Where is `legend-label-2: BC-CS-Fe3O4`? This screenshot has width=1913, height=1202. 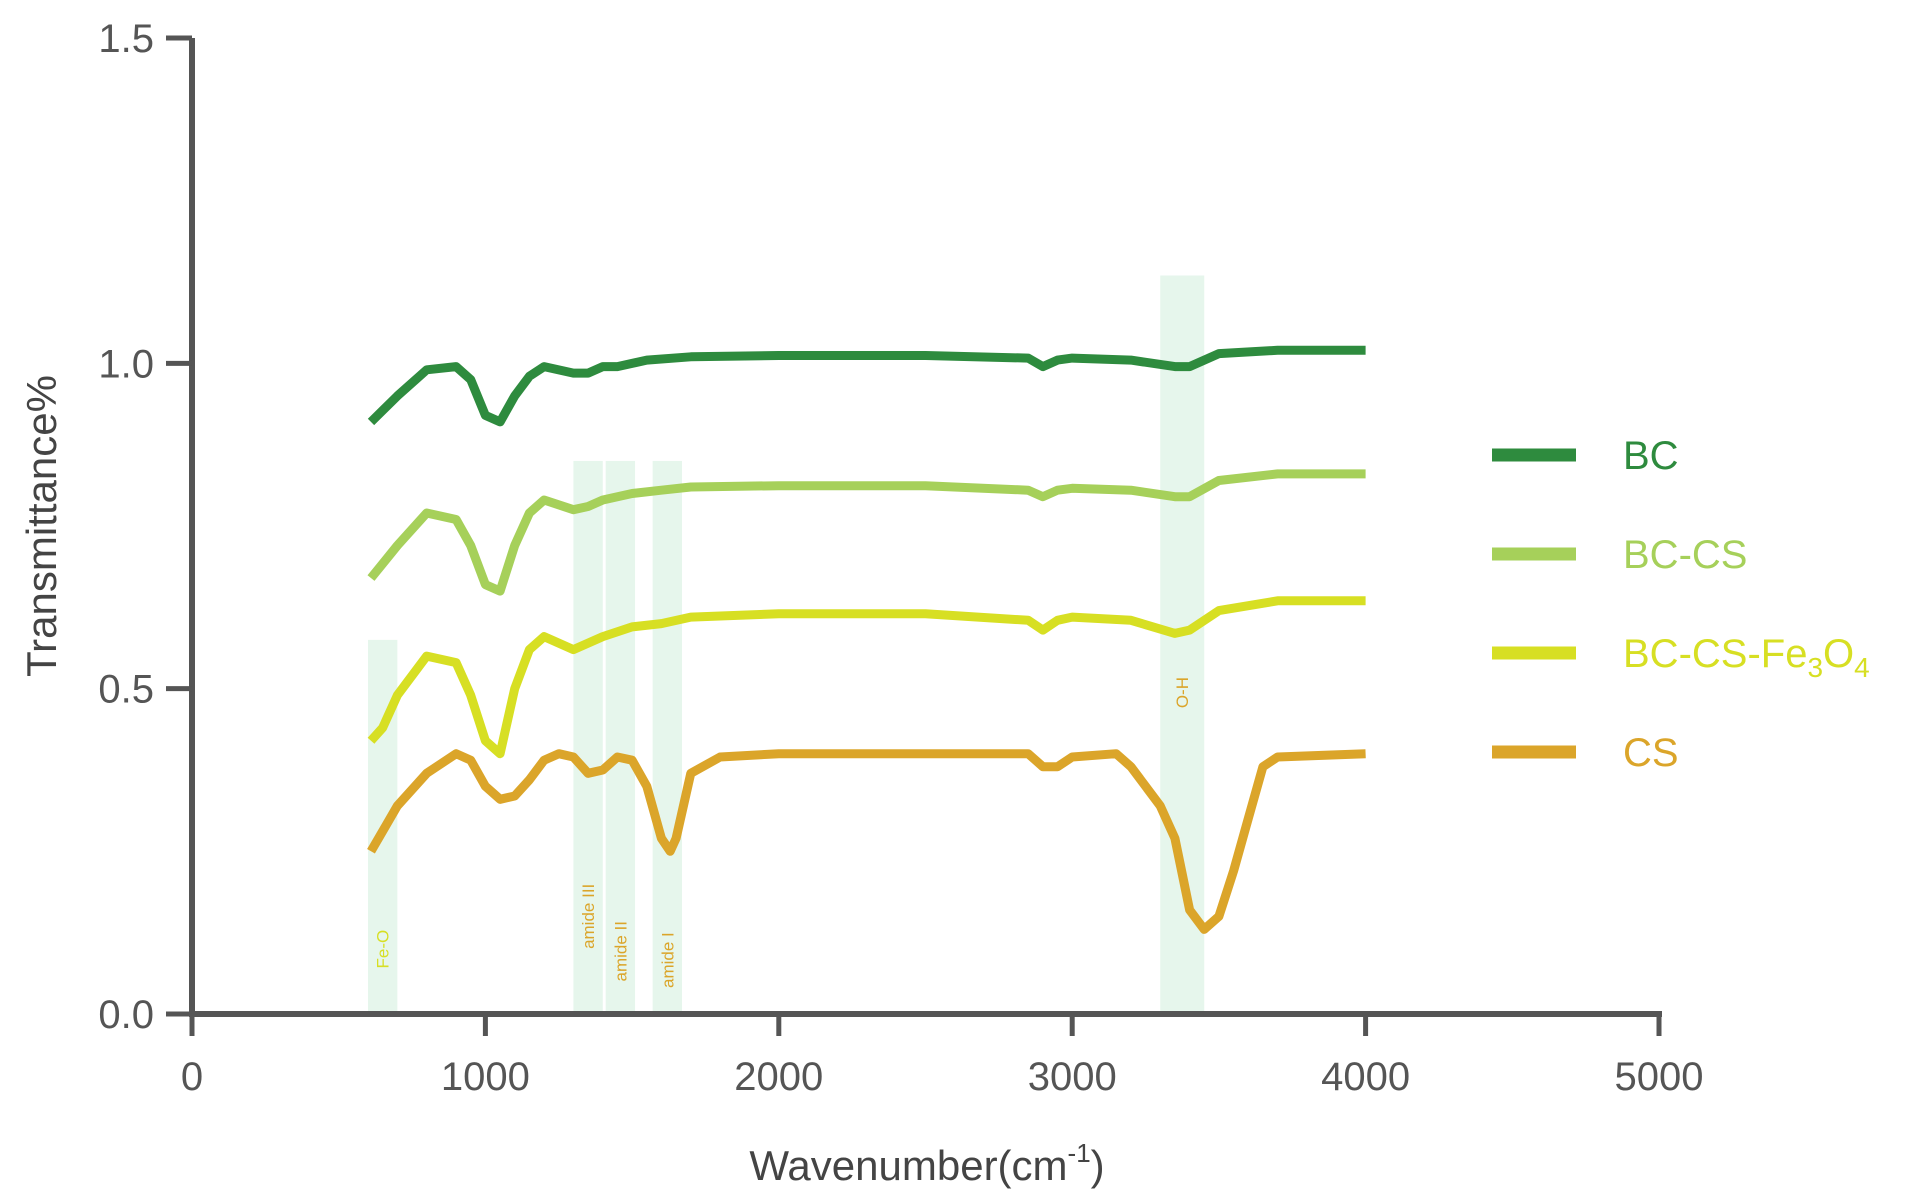
legend-label-2: BC-CS-Fe3O4 is located at coordinates (1746, 657).